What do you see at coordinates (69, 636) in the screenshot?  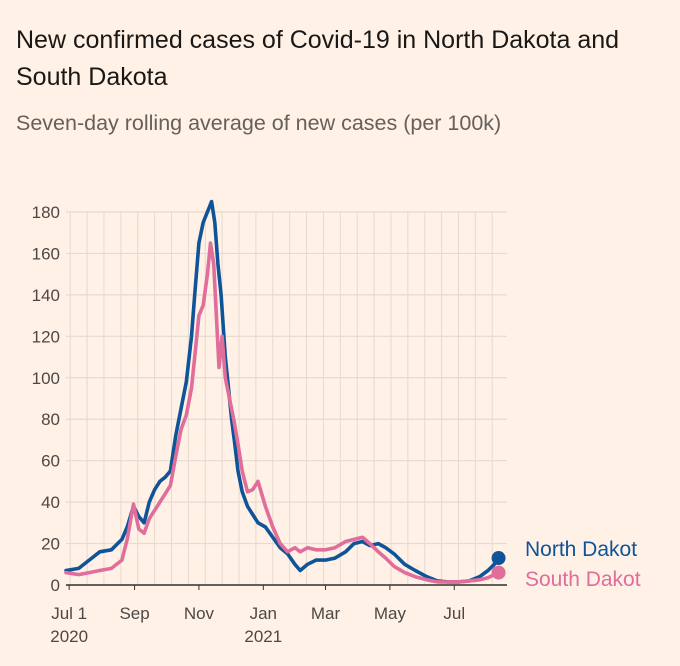 I see `x-tick-sublabel: 2020` at bounding box center [69, 636].